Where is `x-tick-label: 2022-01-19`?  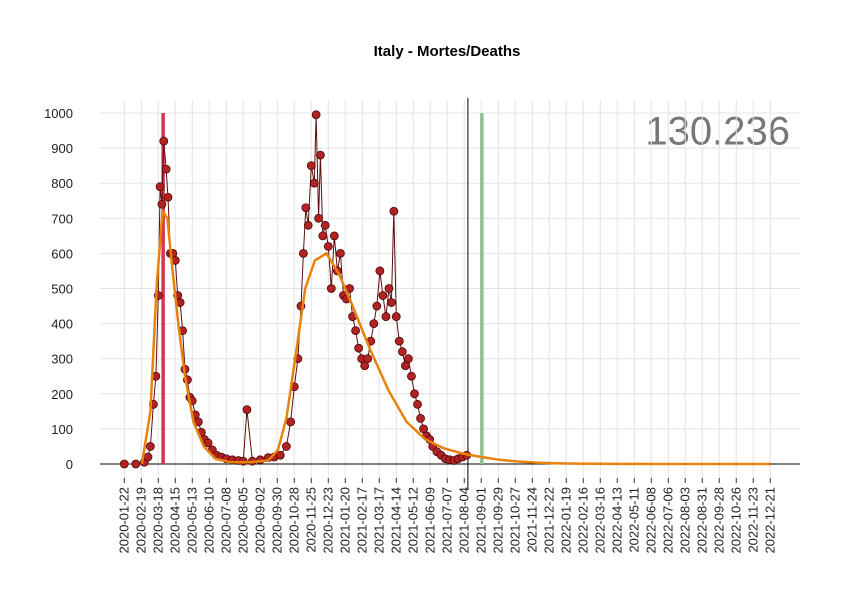
x-tick-label: 2022-01-19 is located at coordinates (565, 520).